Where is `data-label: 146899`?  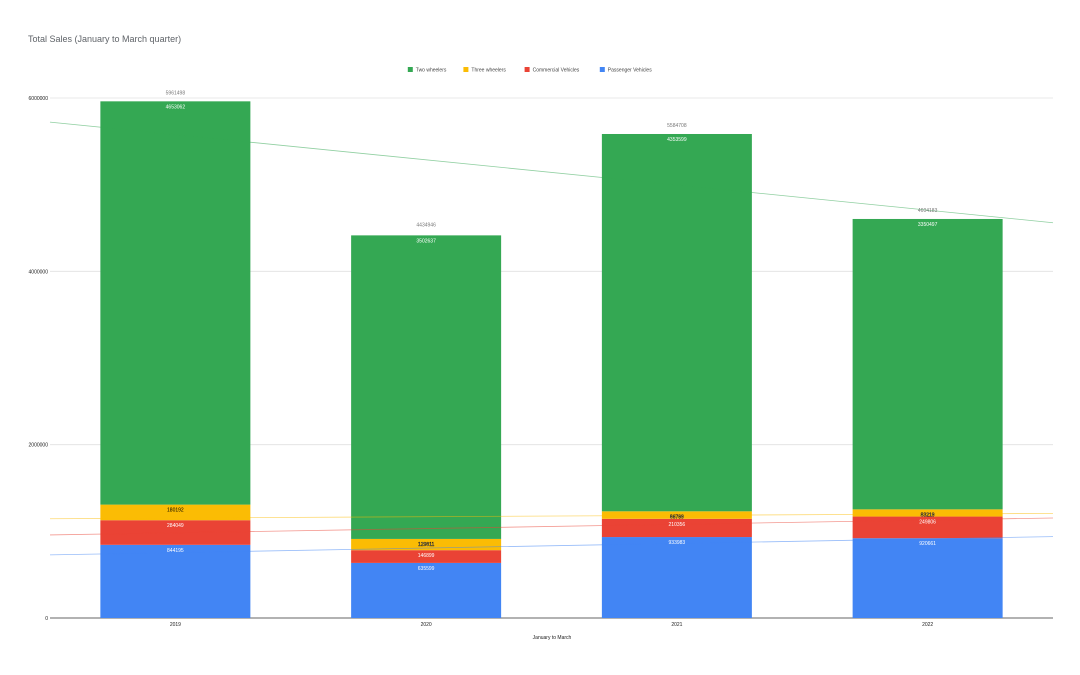
data-label: 146899 is located at coordinates (426, 556).